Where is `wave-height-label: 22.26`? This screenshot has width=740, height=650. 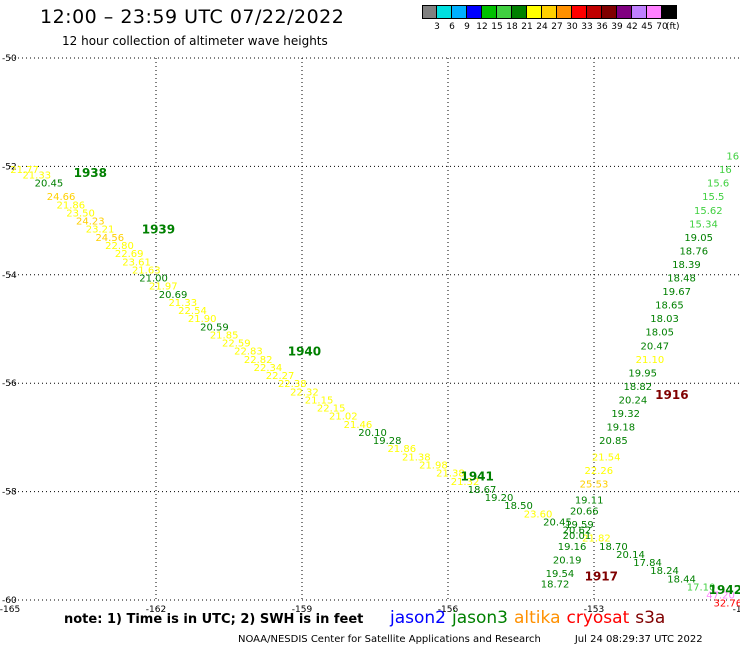
wave-height-label: 22.26 is located at coordinates (599, 471).